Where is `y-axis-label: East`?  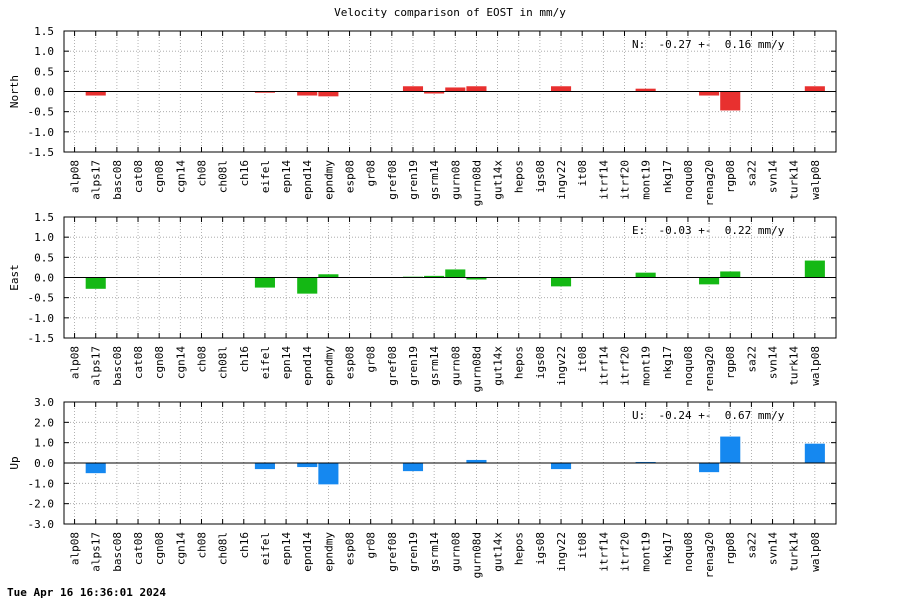 y-axis-label: East is located at coordinates (14, 277).